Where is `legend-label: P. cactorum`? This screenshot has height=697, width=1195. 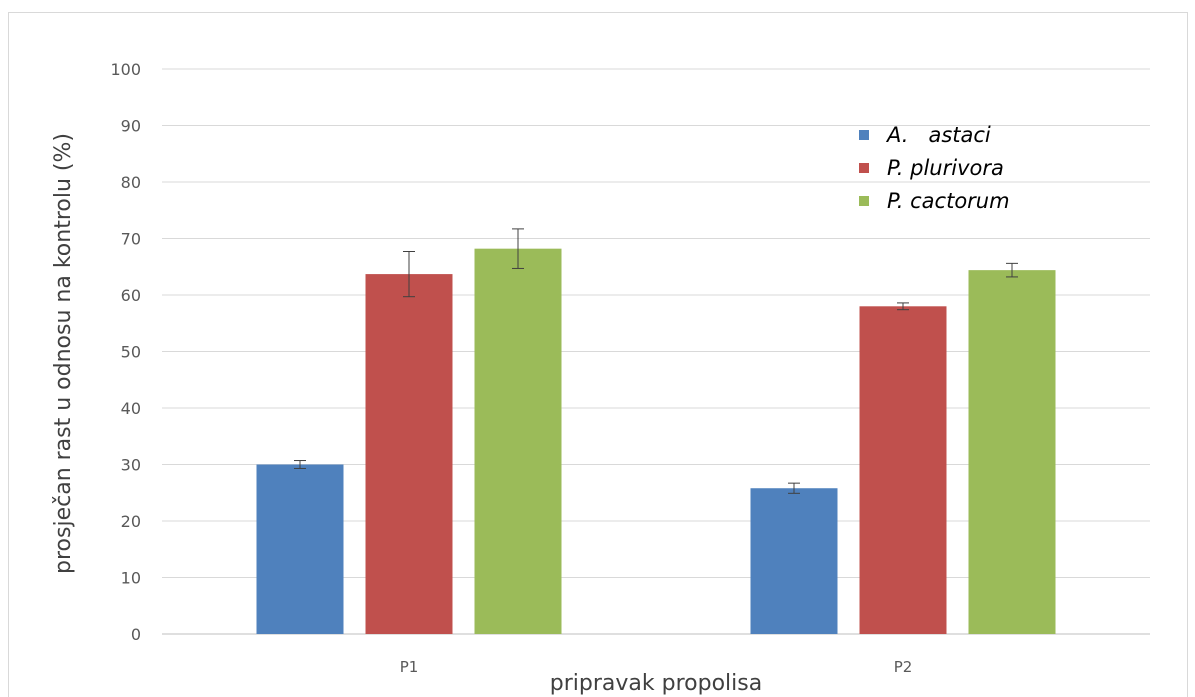
legend-label: P. cactorum is located at coordinates (948, 201).